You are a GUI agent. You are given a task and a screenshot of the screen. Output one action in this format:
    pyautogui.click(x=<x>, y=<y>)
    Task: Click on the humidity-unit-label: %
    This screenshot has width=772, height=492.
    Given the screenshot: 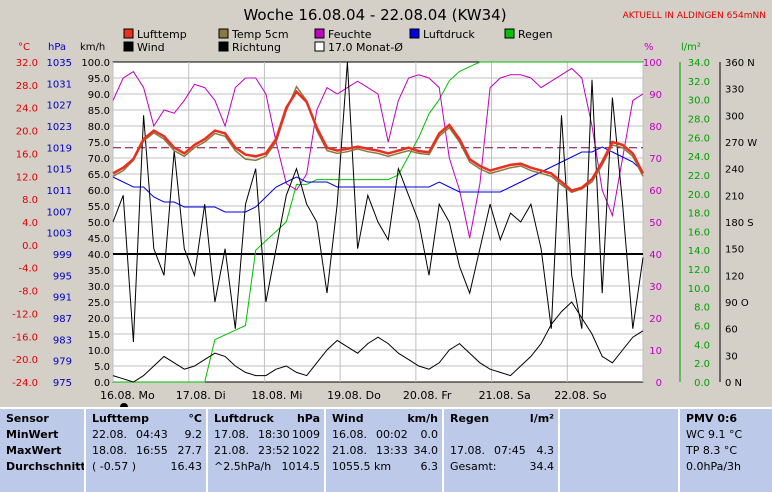 What is the action you would take?
    pyautogui.click(x=649, y=47)
    